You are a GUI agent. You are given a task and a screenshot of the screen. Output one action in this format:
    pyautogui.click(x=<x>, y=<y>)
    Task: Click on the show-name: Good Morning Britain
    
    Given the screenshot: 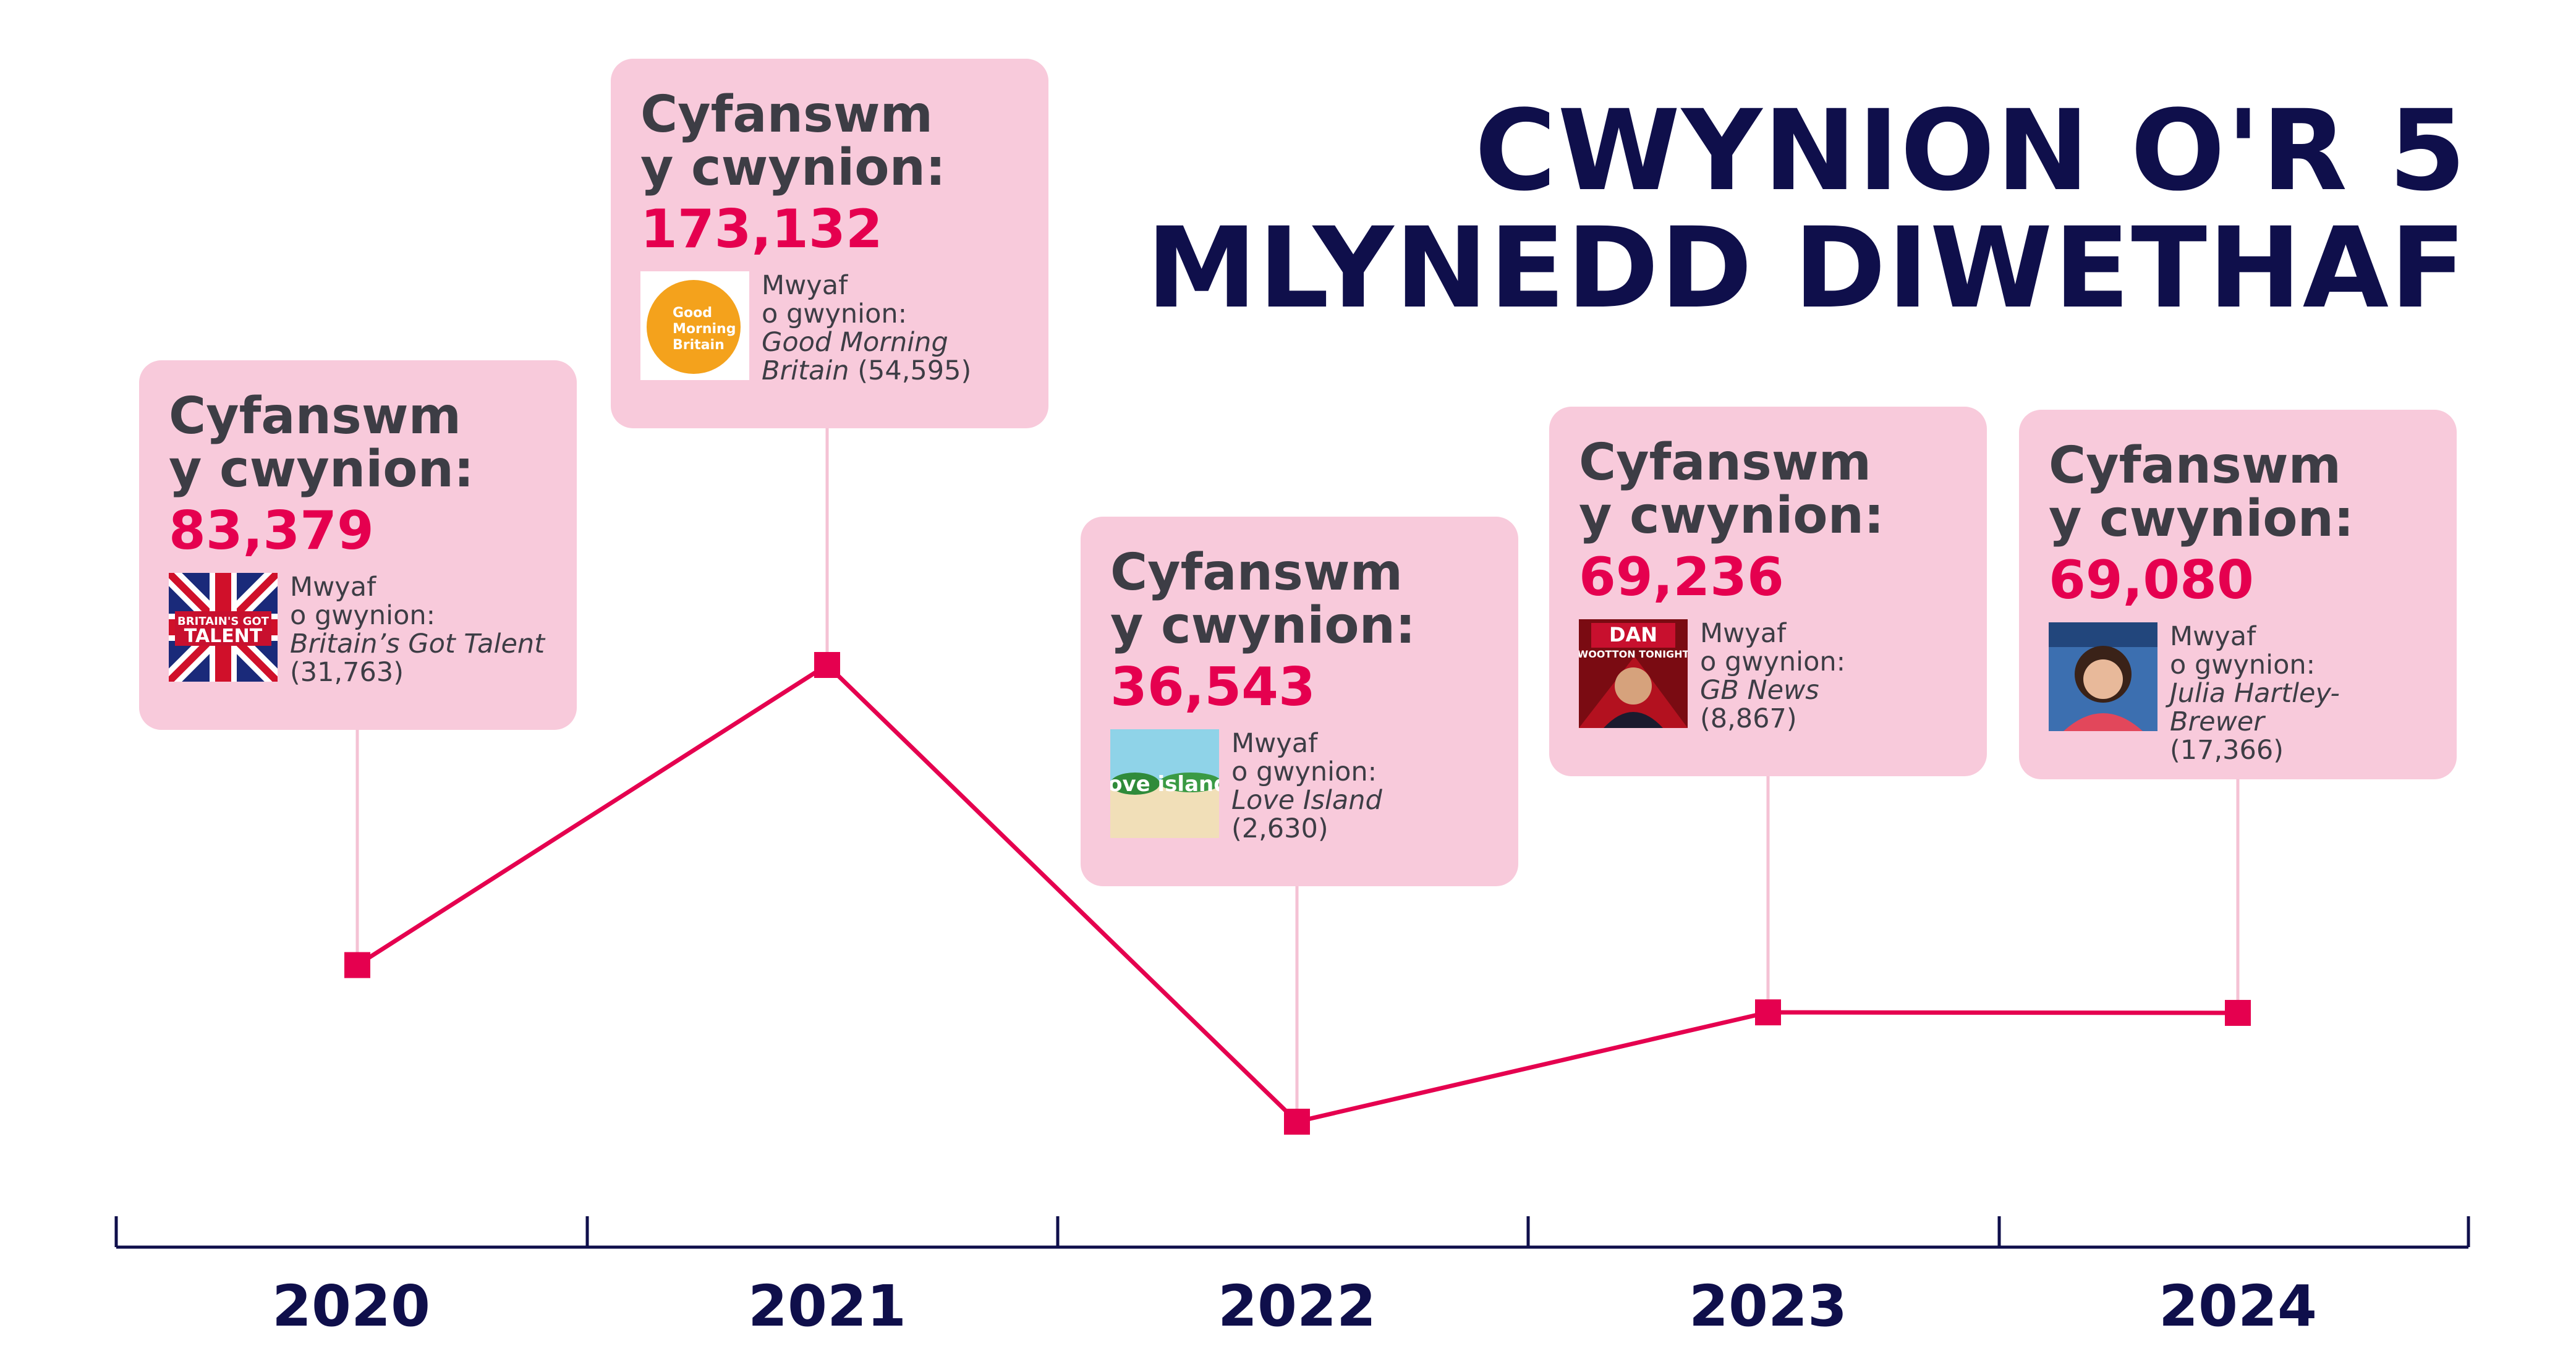 What is the action you would take?
    pyautogui.click(x=855, y=356)
    